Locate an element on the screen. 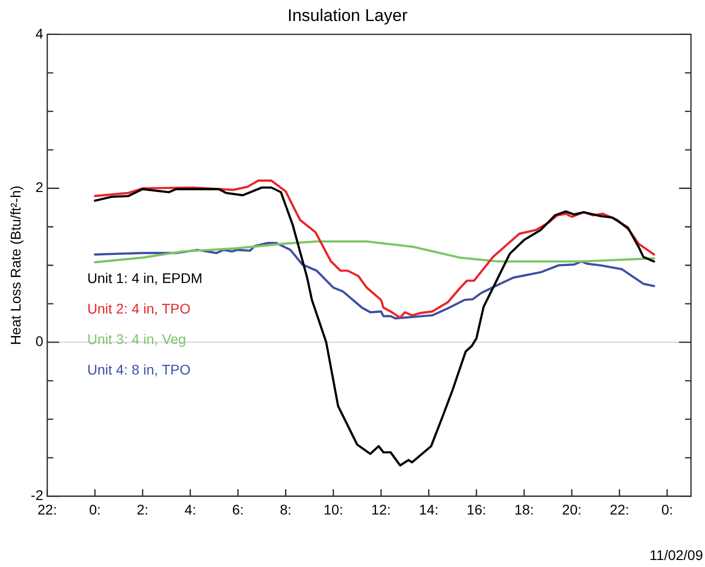  x-tick-label: 4: is located at coordinates (190, 509).